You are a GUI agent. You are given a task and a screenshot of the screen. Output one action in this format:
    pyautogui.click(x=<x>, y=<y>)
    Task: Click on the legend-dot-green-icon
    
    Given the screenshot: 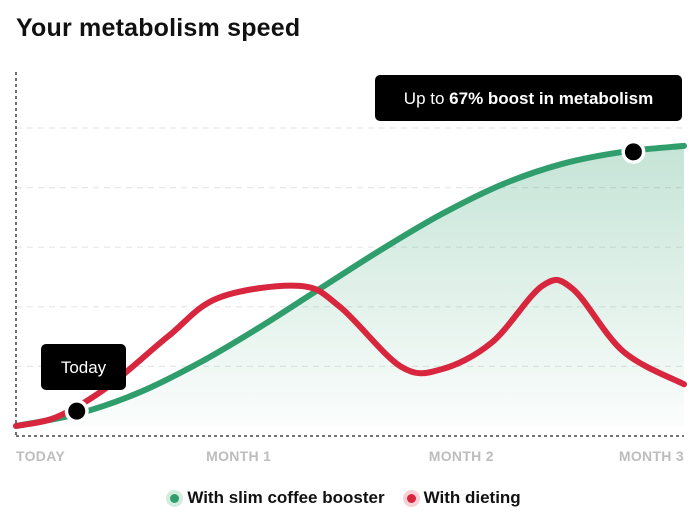 What is the action you would take?
    pyautogui.click(x=175, y=498)
    